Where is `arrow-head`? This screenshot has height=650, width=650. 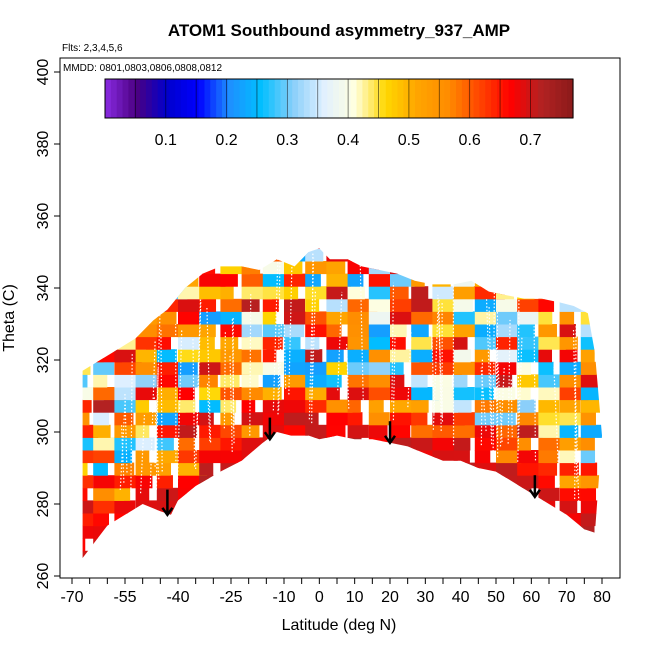 arrow-head is located at coordinates (167, 512).